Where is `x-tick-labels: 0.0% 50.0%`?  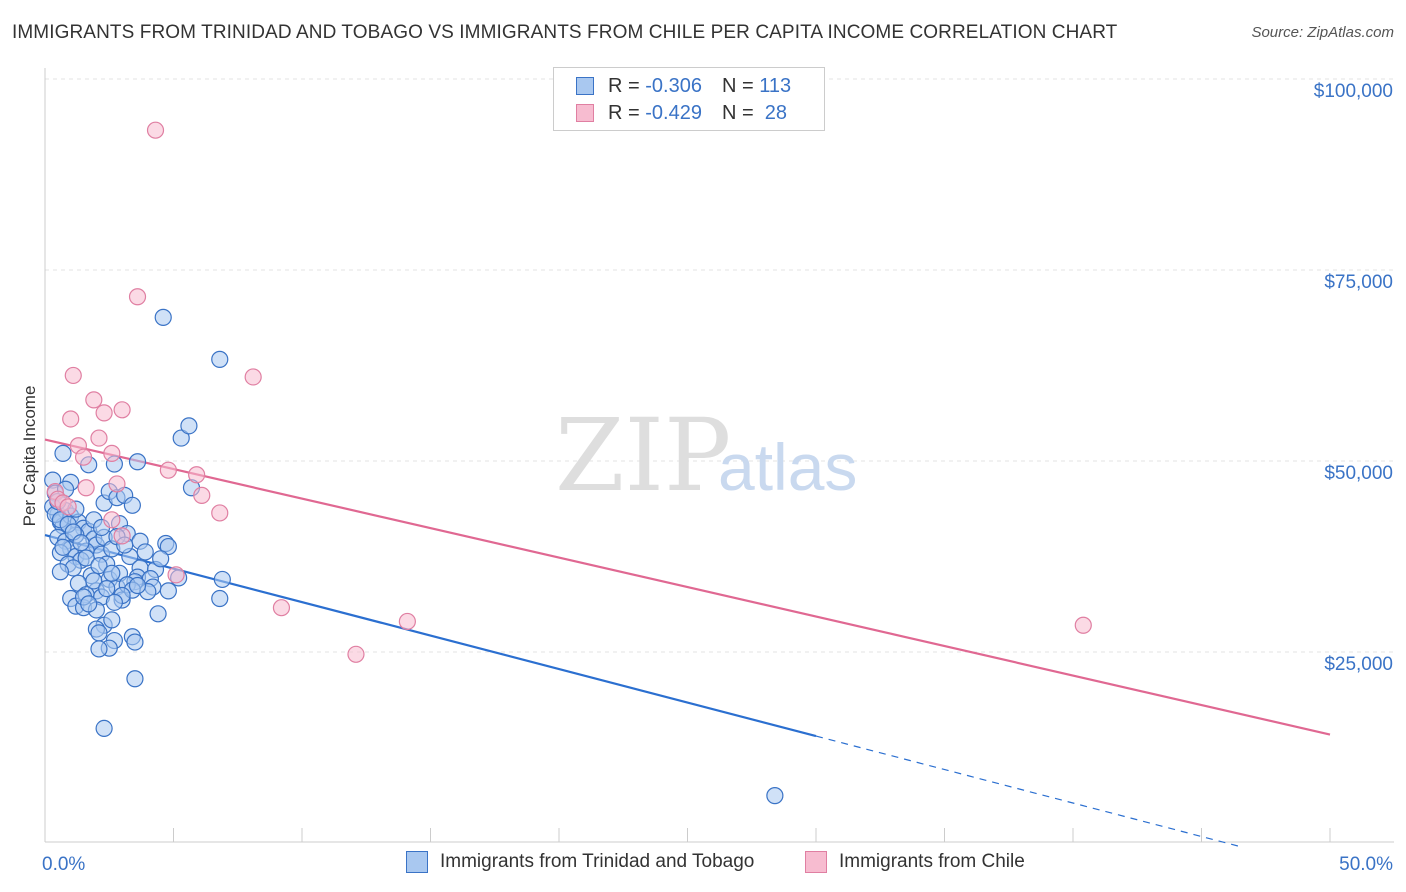
x-tick-labels: 0.0% 50.0% is located at coordinates (717, 864).